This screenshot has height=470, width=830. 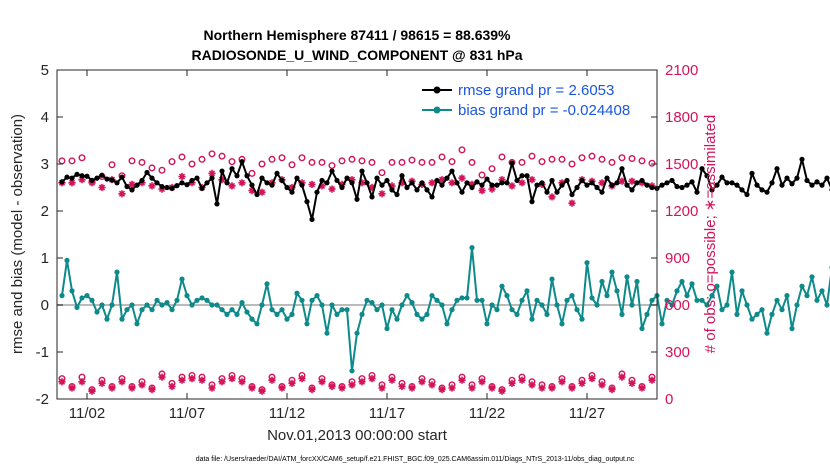 What do you see at coordinates (87, 413) in the screenshot?
I see `x-tick-label: 11/02` at bounding box center [87, 413].